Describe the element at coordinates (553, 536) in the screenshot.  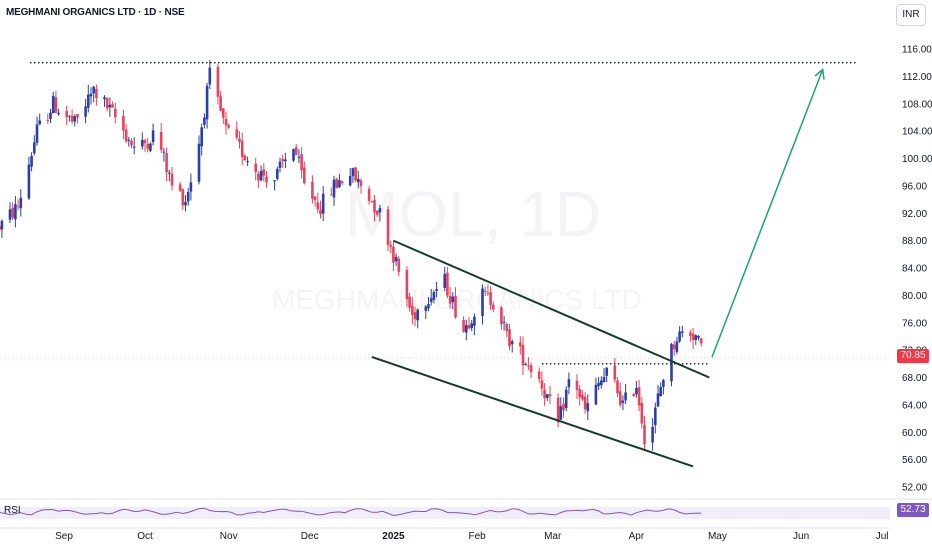
I see `x-tick-label: Mar` at that location.